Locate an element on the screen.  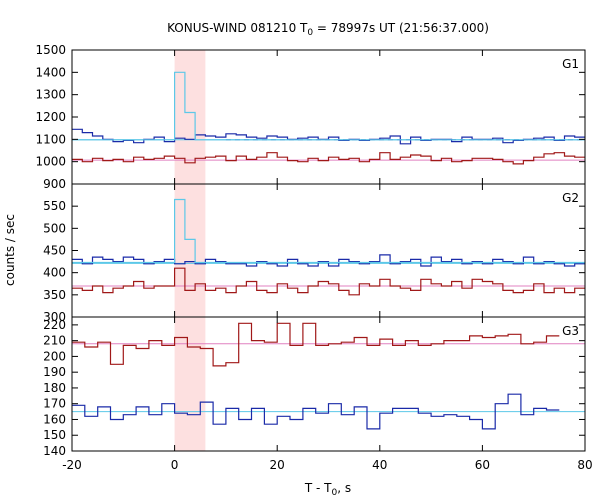
panel-g3-y-tick-label: 150 is located at coordinates (54, 435).